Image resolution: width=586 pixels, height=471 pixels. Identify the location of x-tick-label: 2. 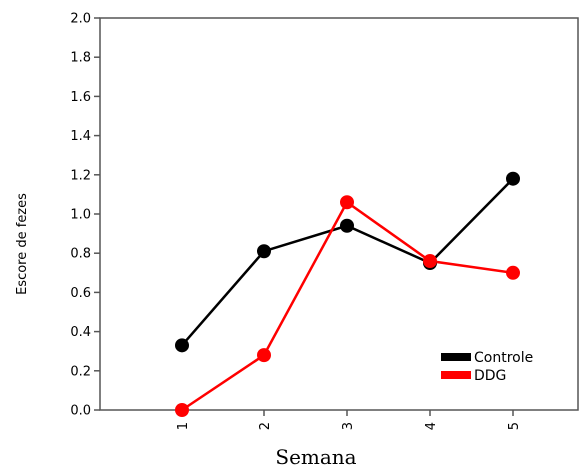
(265, 426).